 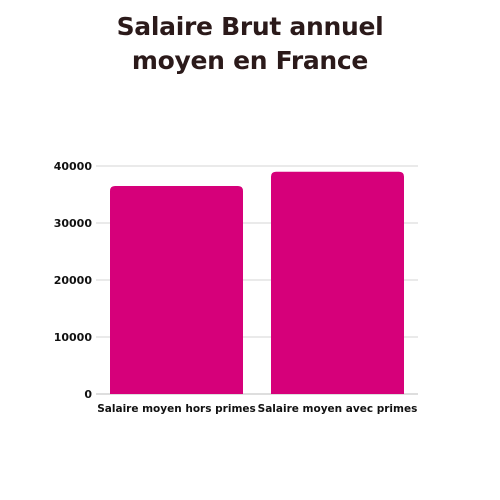 I want to click on x-tick-label-0: Salaire moyen hors primes, so click(x=176, y=409).